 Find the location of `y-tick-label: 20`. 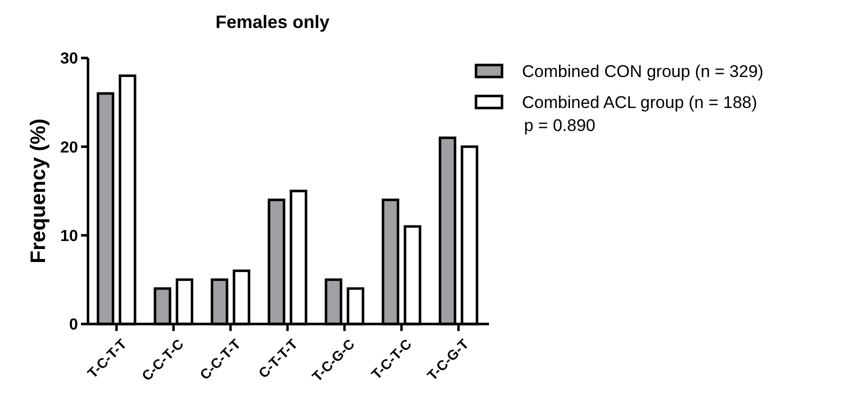

y-tick-label: 20 is located at coordinates (69, 147).